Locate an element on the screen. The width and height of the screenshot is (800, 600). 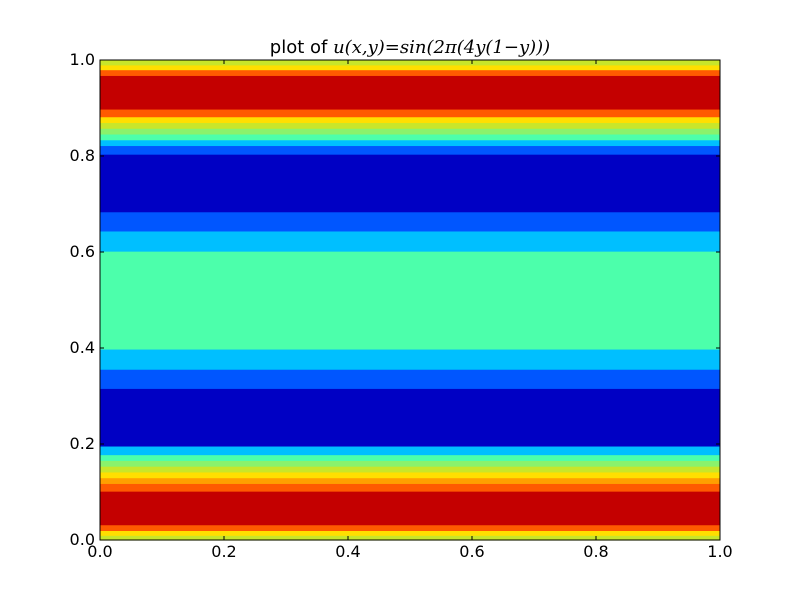
chart-title-formula: u(x,y)=sin(2π(4y(1−y))) is located at coordinates (441, 47).